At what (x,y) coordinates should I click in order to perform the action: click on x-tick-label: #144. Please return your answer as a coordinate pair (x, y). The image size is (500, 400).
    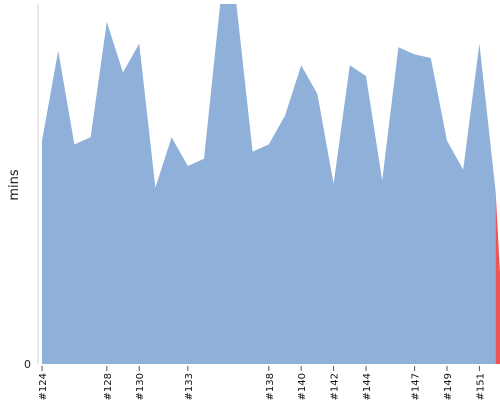
    Looking at the image, I should click on (367, 386).